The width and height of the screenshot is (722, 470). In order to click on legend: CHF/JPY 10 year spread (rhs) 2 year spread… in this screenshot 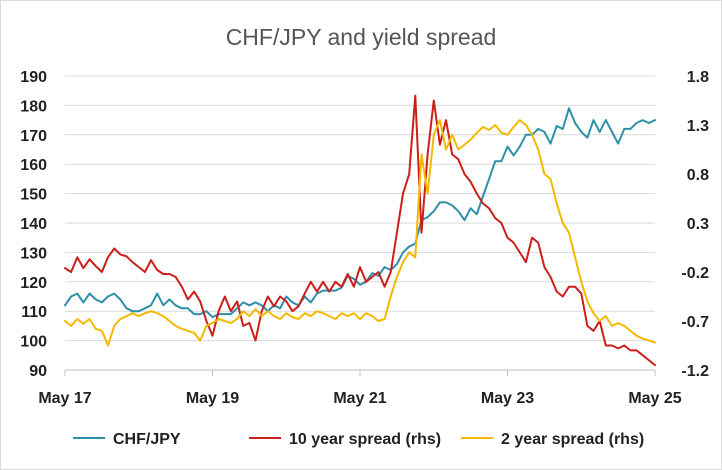, I will do `click(358, 439)`.